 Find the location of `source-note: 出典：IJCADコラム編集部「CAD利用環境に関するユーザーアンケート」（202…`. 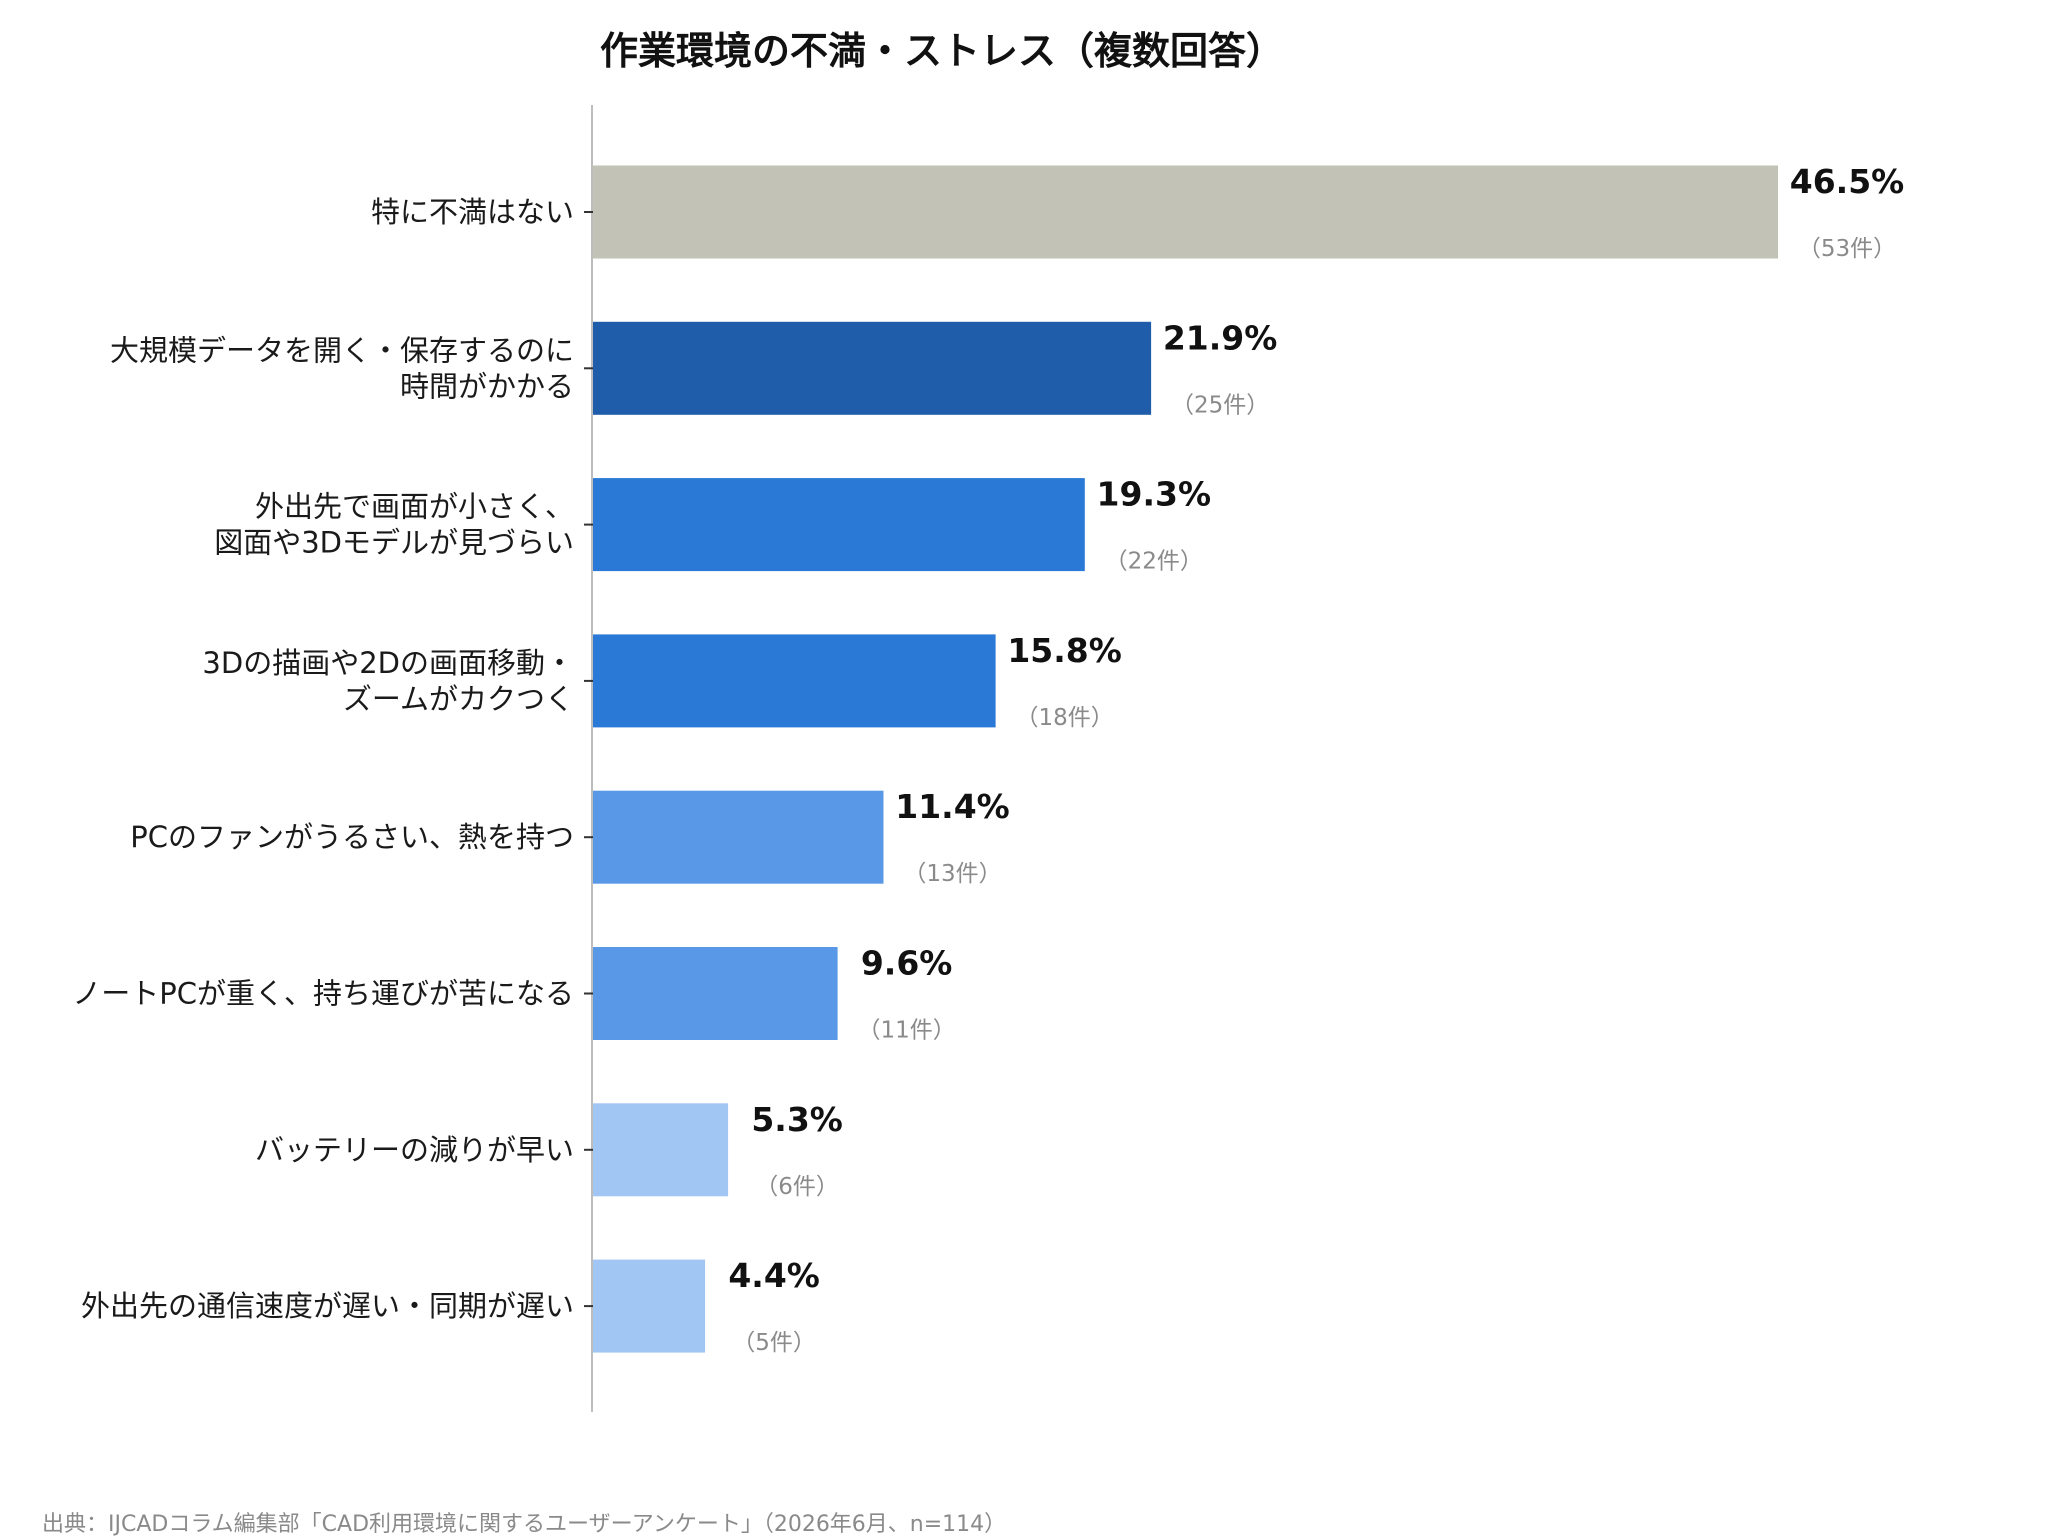

source-note: 出典：IJCADコラム編集部「CAD利用環境に関するユーザーアンケート」（202… is located at coordinates (524, 1524).